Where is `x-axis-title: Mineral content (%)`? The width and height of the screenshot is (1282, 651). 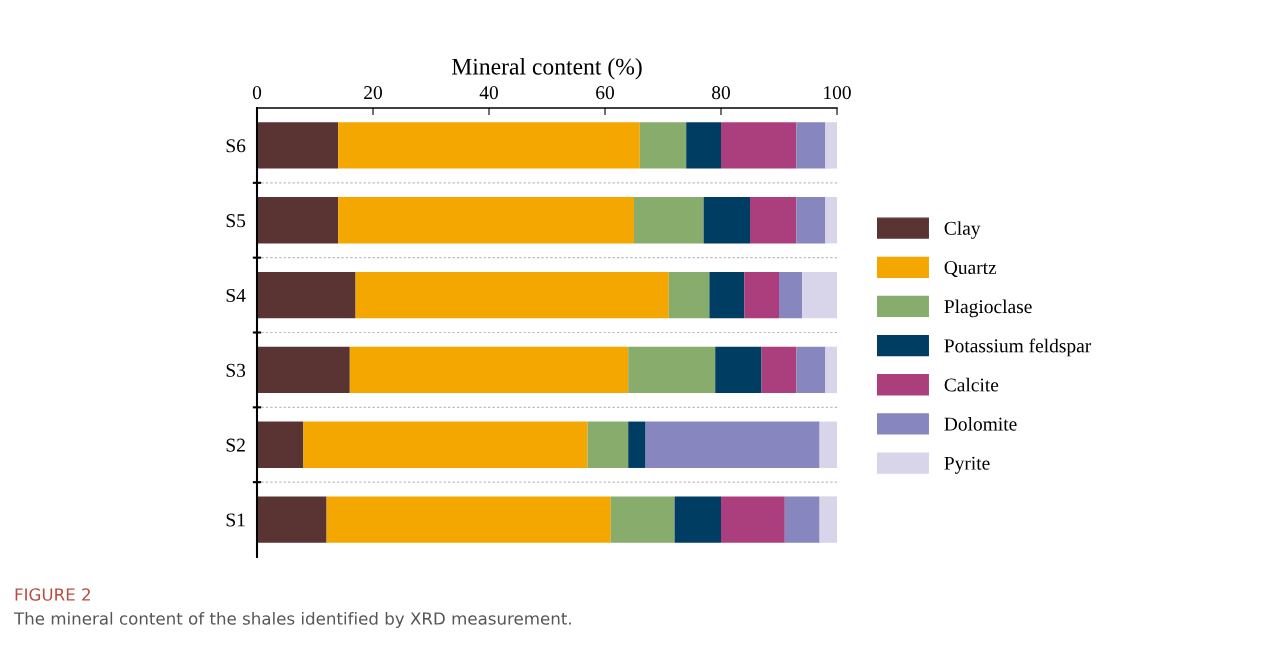 x-axis-title: Mineral content (%) is located at coordinates (546, 69).